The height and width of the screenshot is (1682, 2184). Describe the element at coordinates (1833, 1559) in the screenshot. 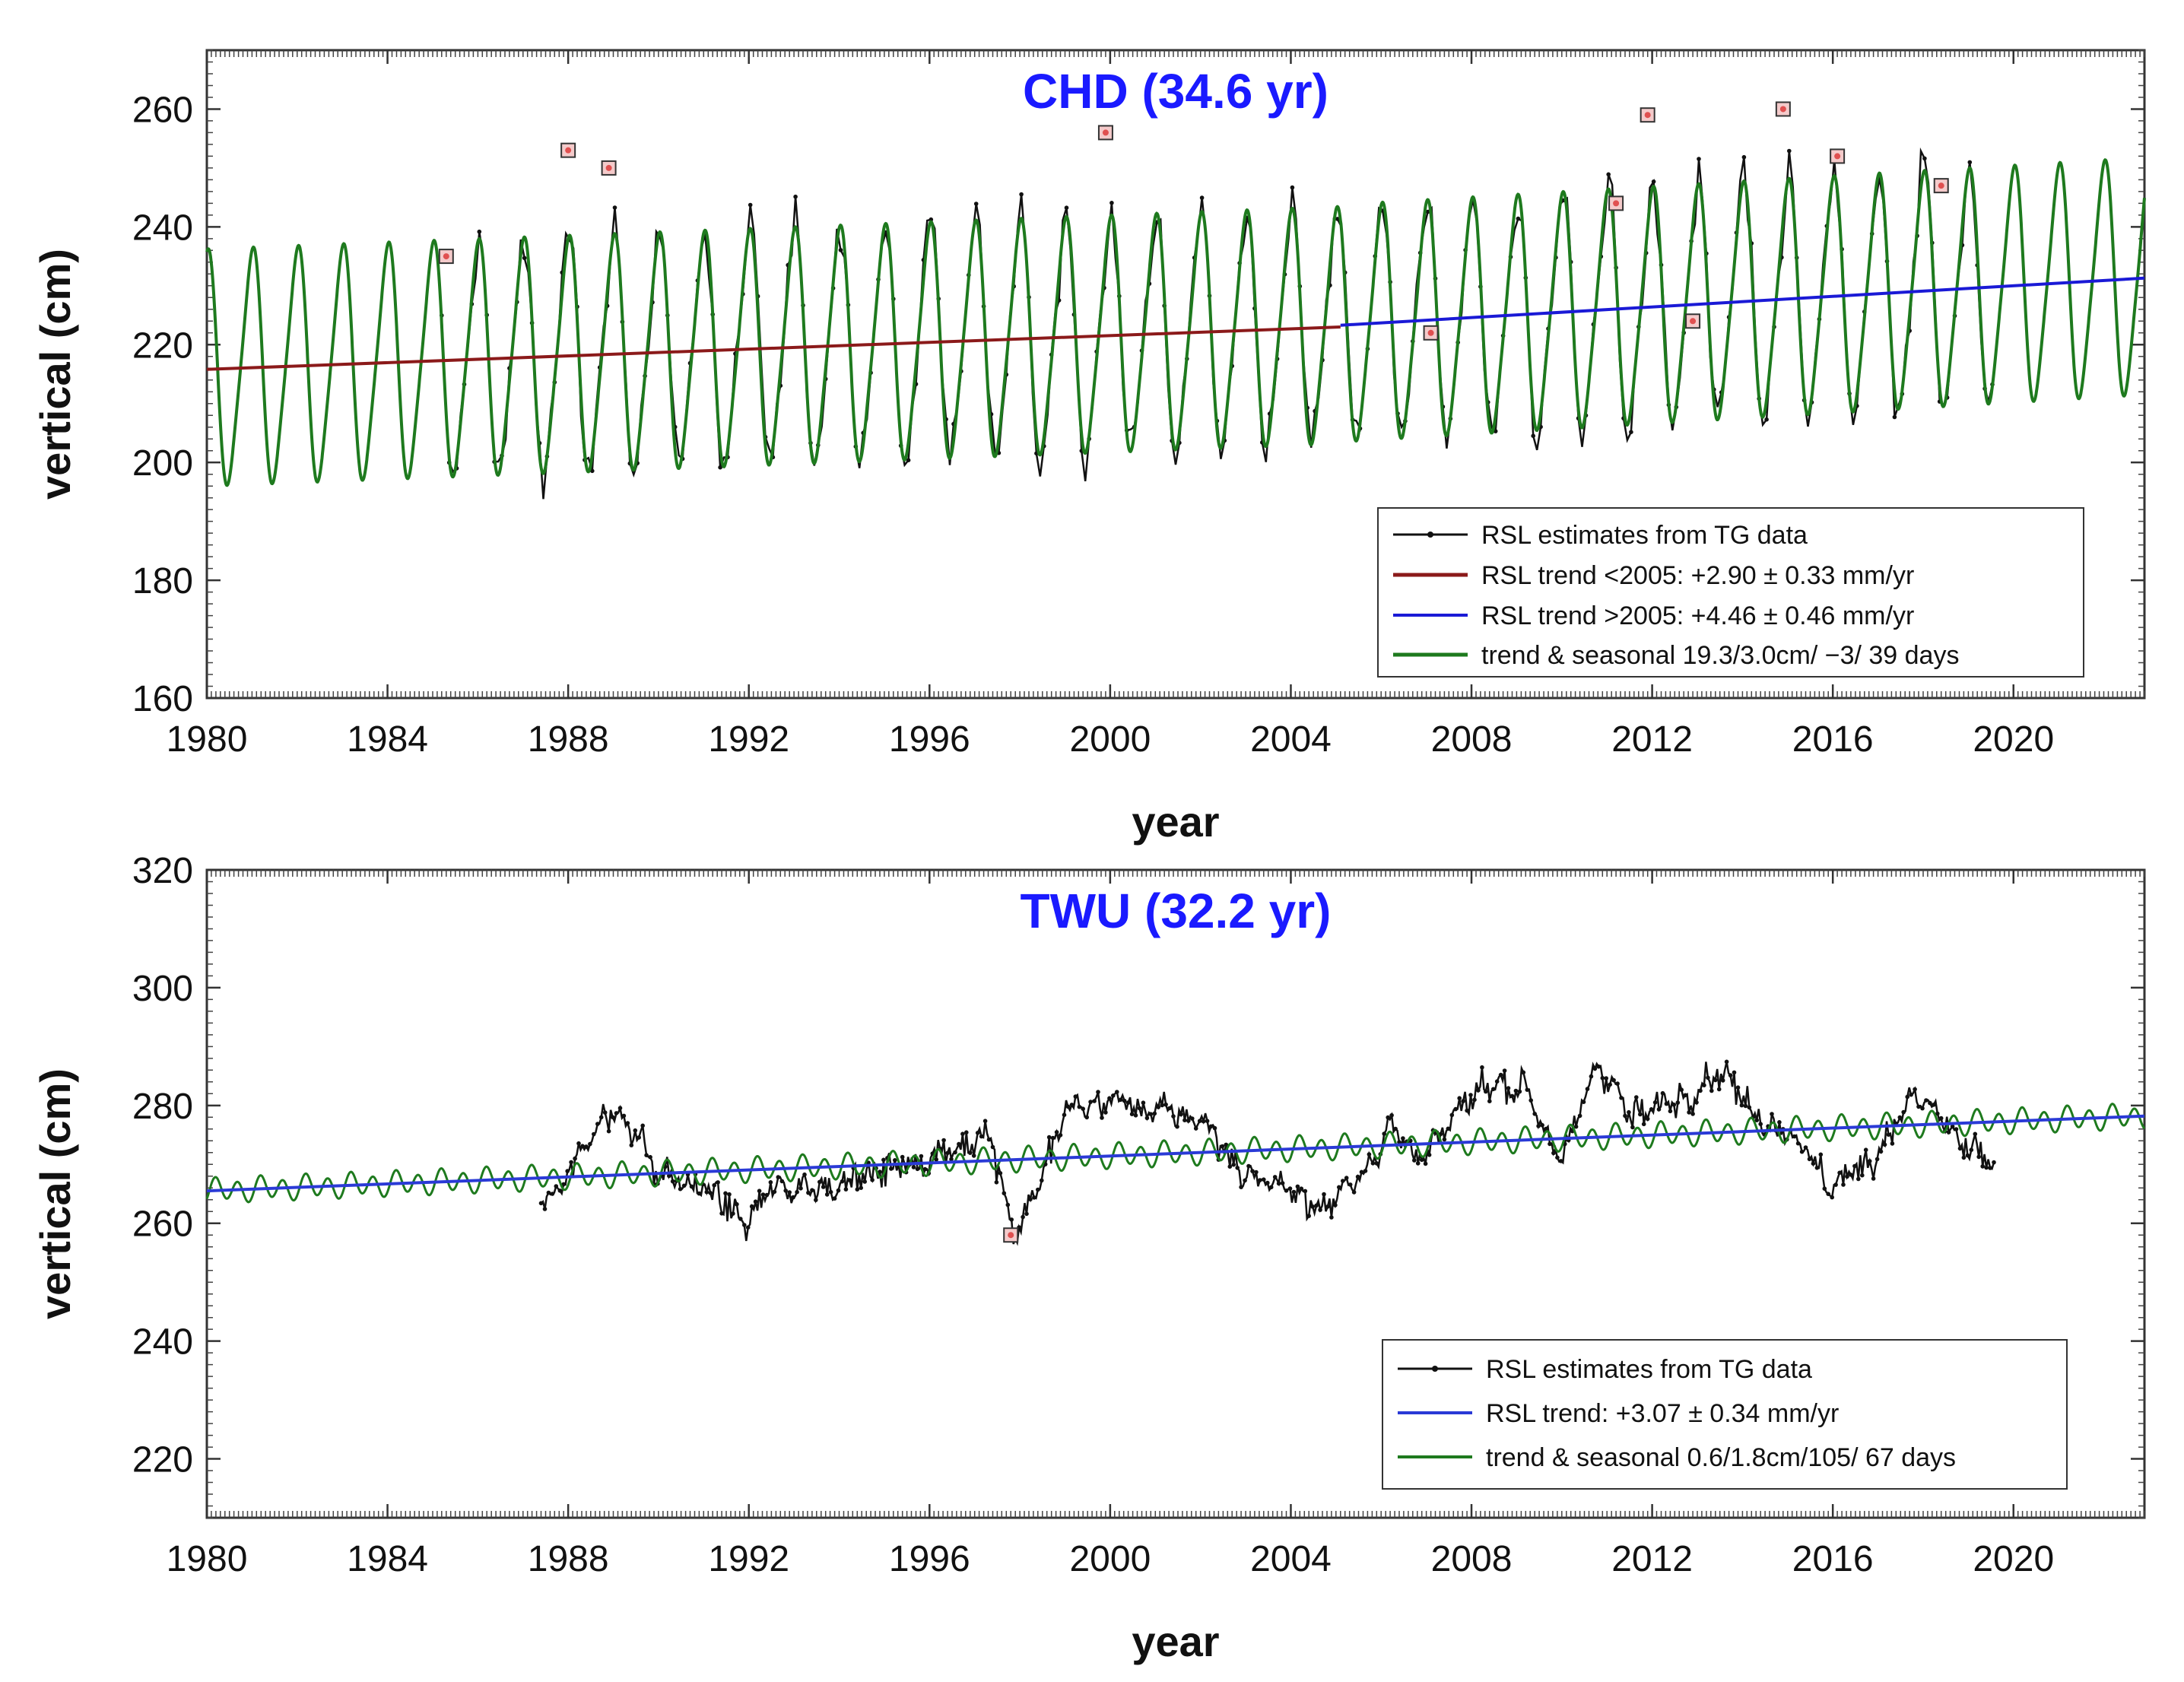

I see `twu-x-tick-label: 2016` at that location.